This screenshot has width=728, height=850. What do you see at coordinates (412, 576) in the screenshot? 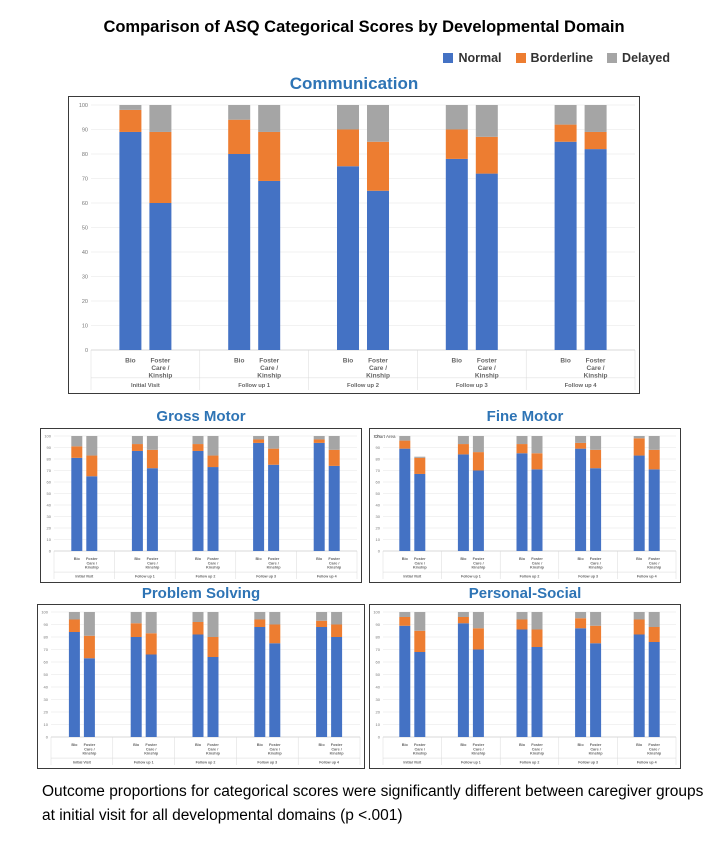
I see `fine-motor-visit-label: Initial Visit` at bounding box center [412, 576].